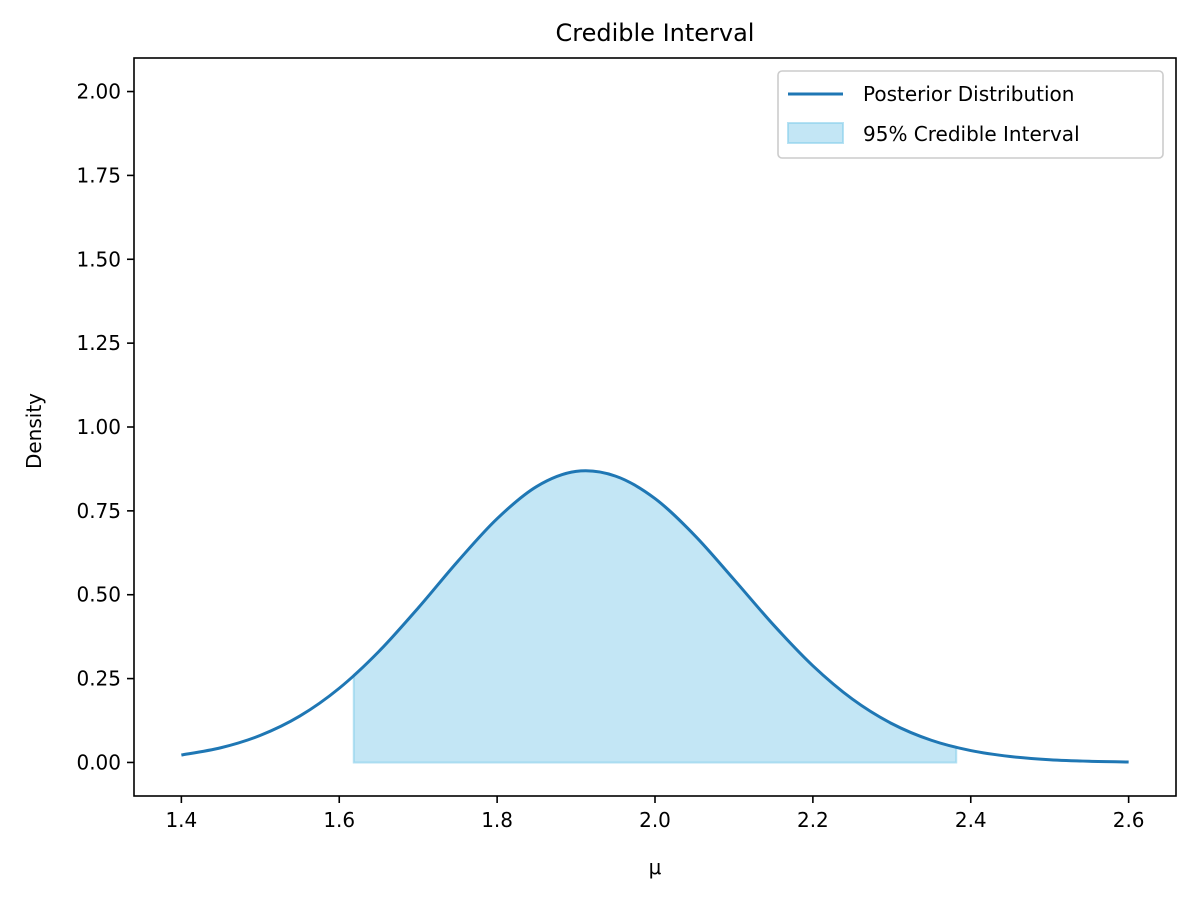  Describe the element at coordinates (98, 427) in the screenshot. I see `y-tick-label: 1.00` at that location.